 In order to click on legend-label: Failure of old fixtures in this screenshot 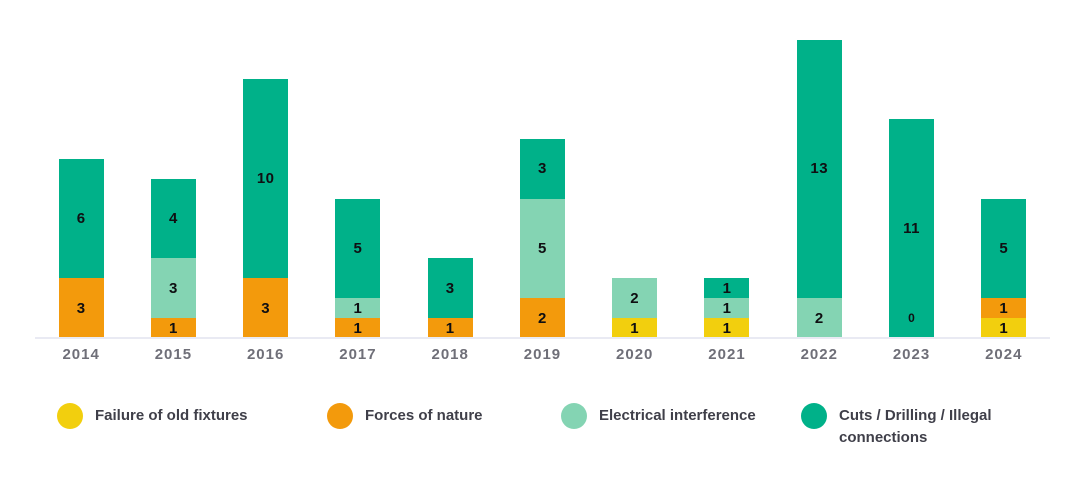, I will do `click(171, 415)`.